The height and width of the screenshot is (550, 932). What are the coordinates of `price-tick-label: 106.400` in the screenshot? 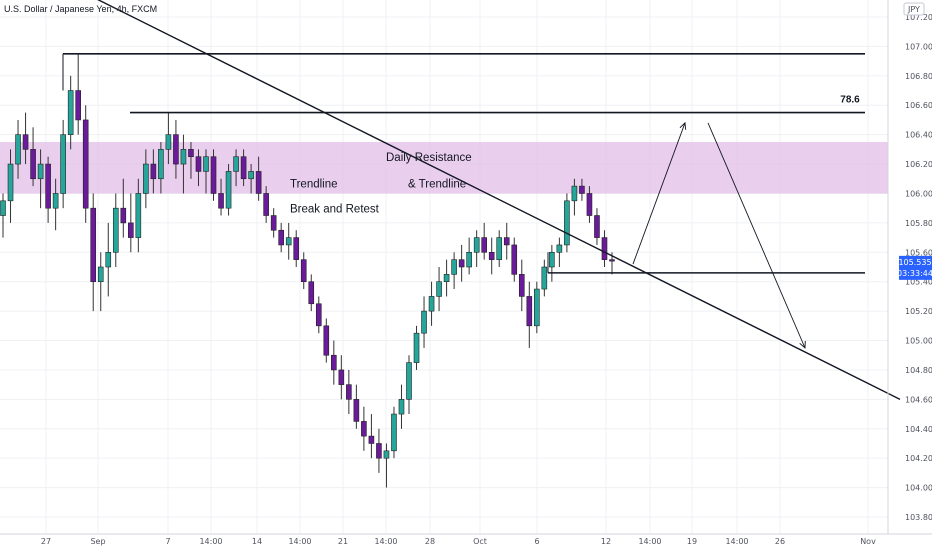 It's located at (918, 135).